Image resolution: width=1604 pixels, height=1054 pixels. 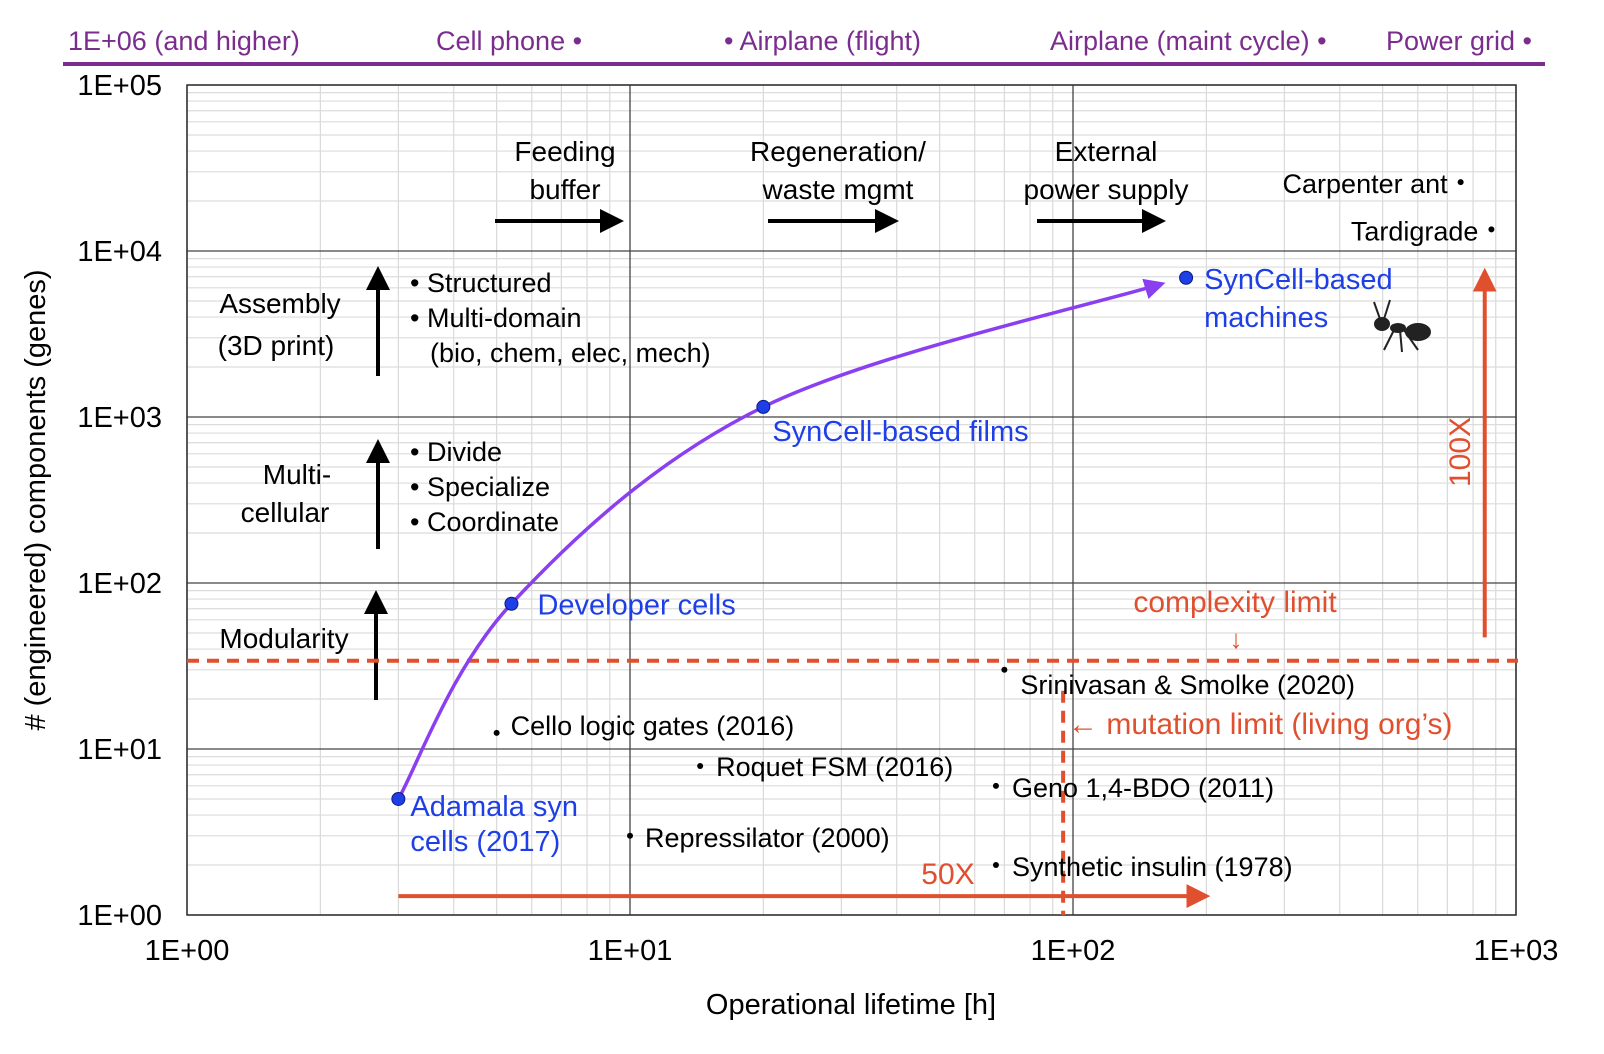 What do you see at coordinates (481, 283) in the screenshot?
I see `bullet: • Structured` at bounding box center [481, 283].